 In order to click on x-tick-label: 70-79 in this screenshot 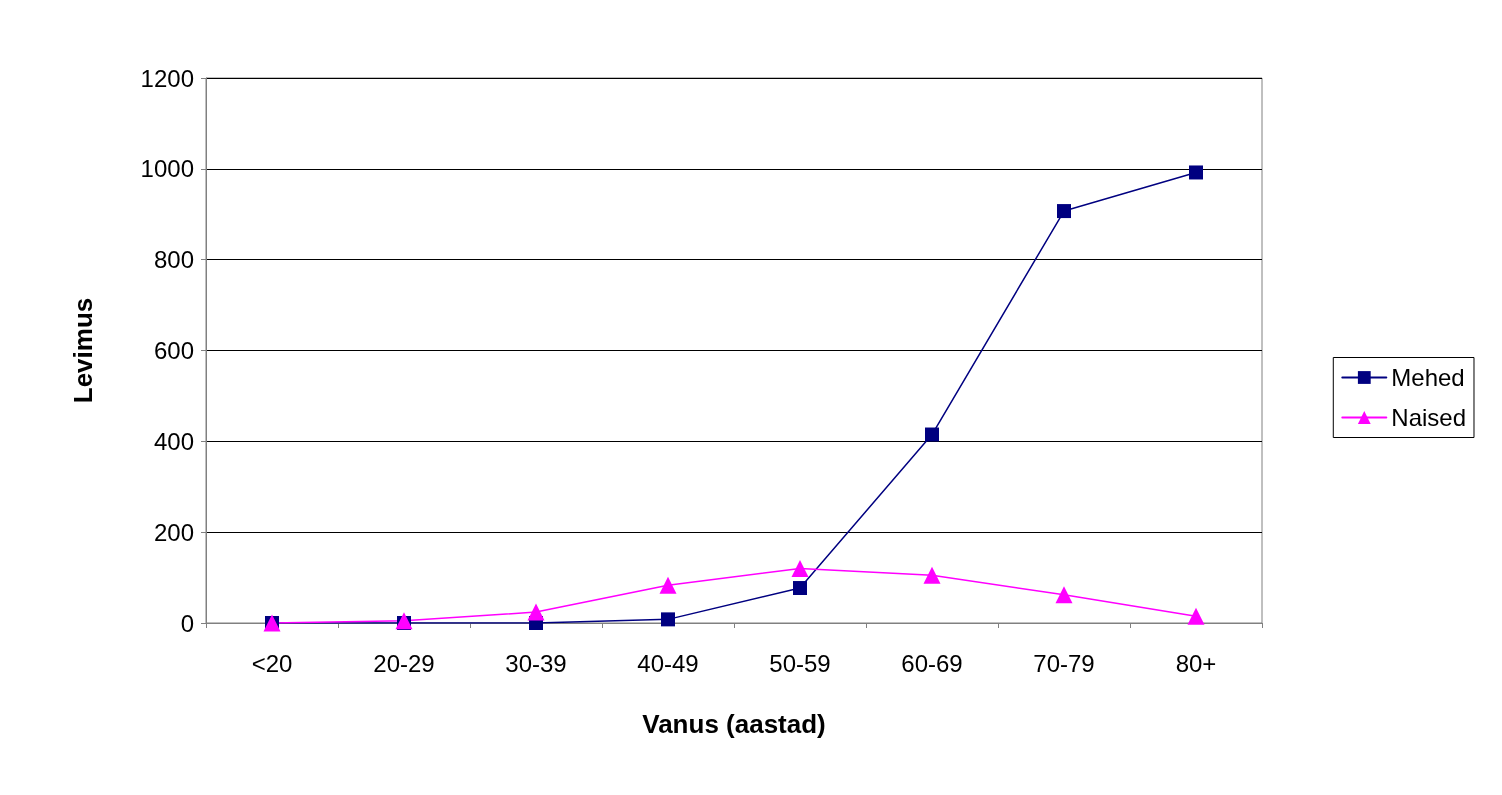, I will do `click(1064, 663)`.